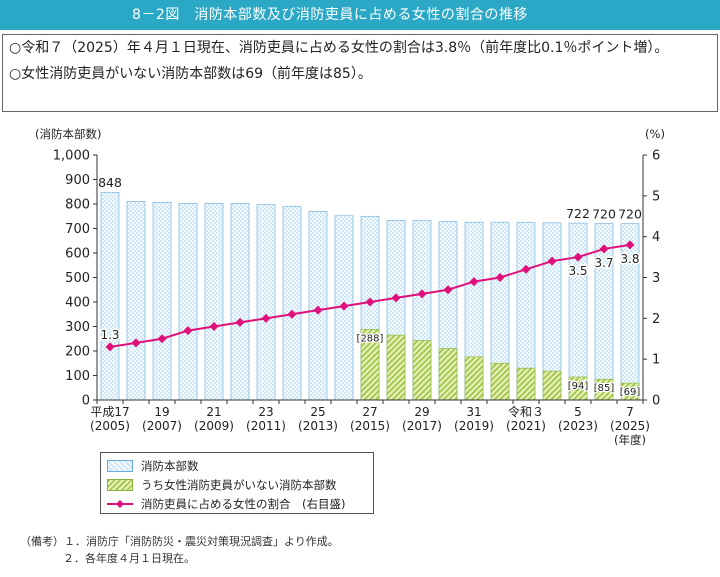 The image size is (720, 577). Describe the element at coordinates (109, 412) in the screenshot. I see `x-tick-label-era: 平成17` at that location.